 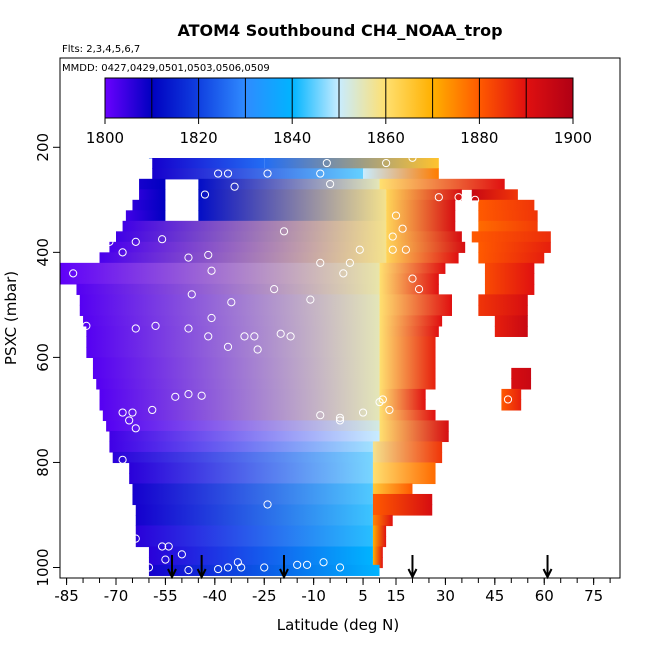 I want to click on colorbar-tick-label: 1860, so click(x=386, y=138).